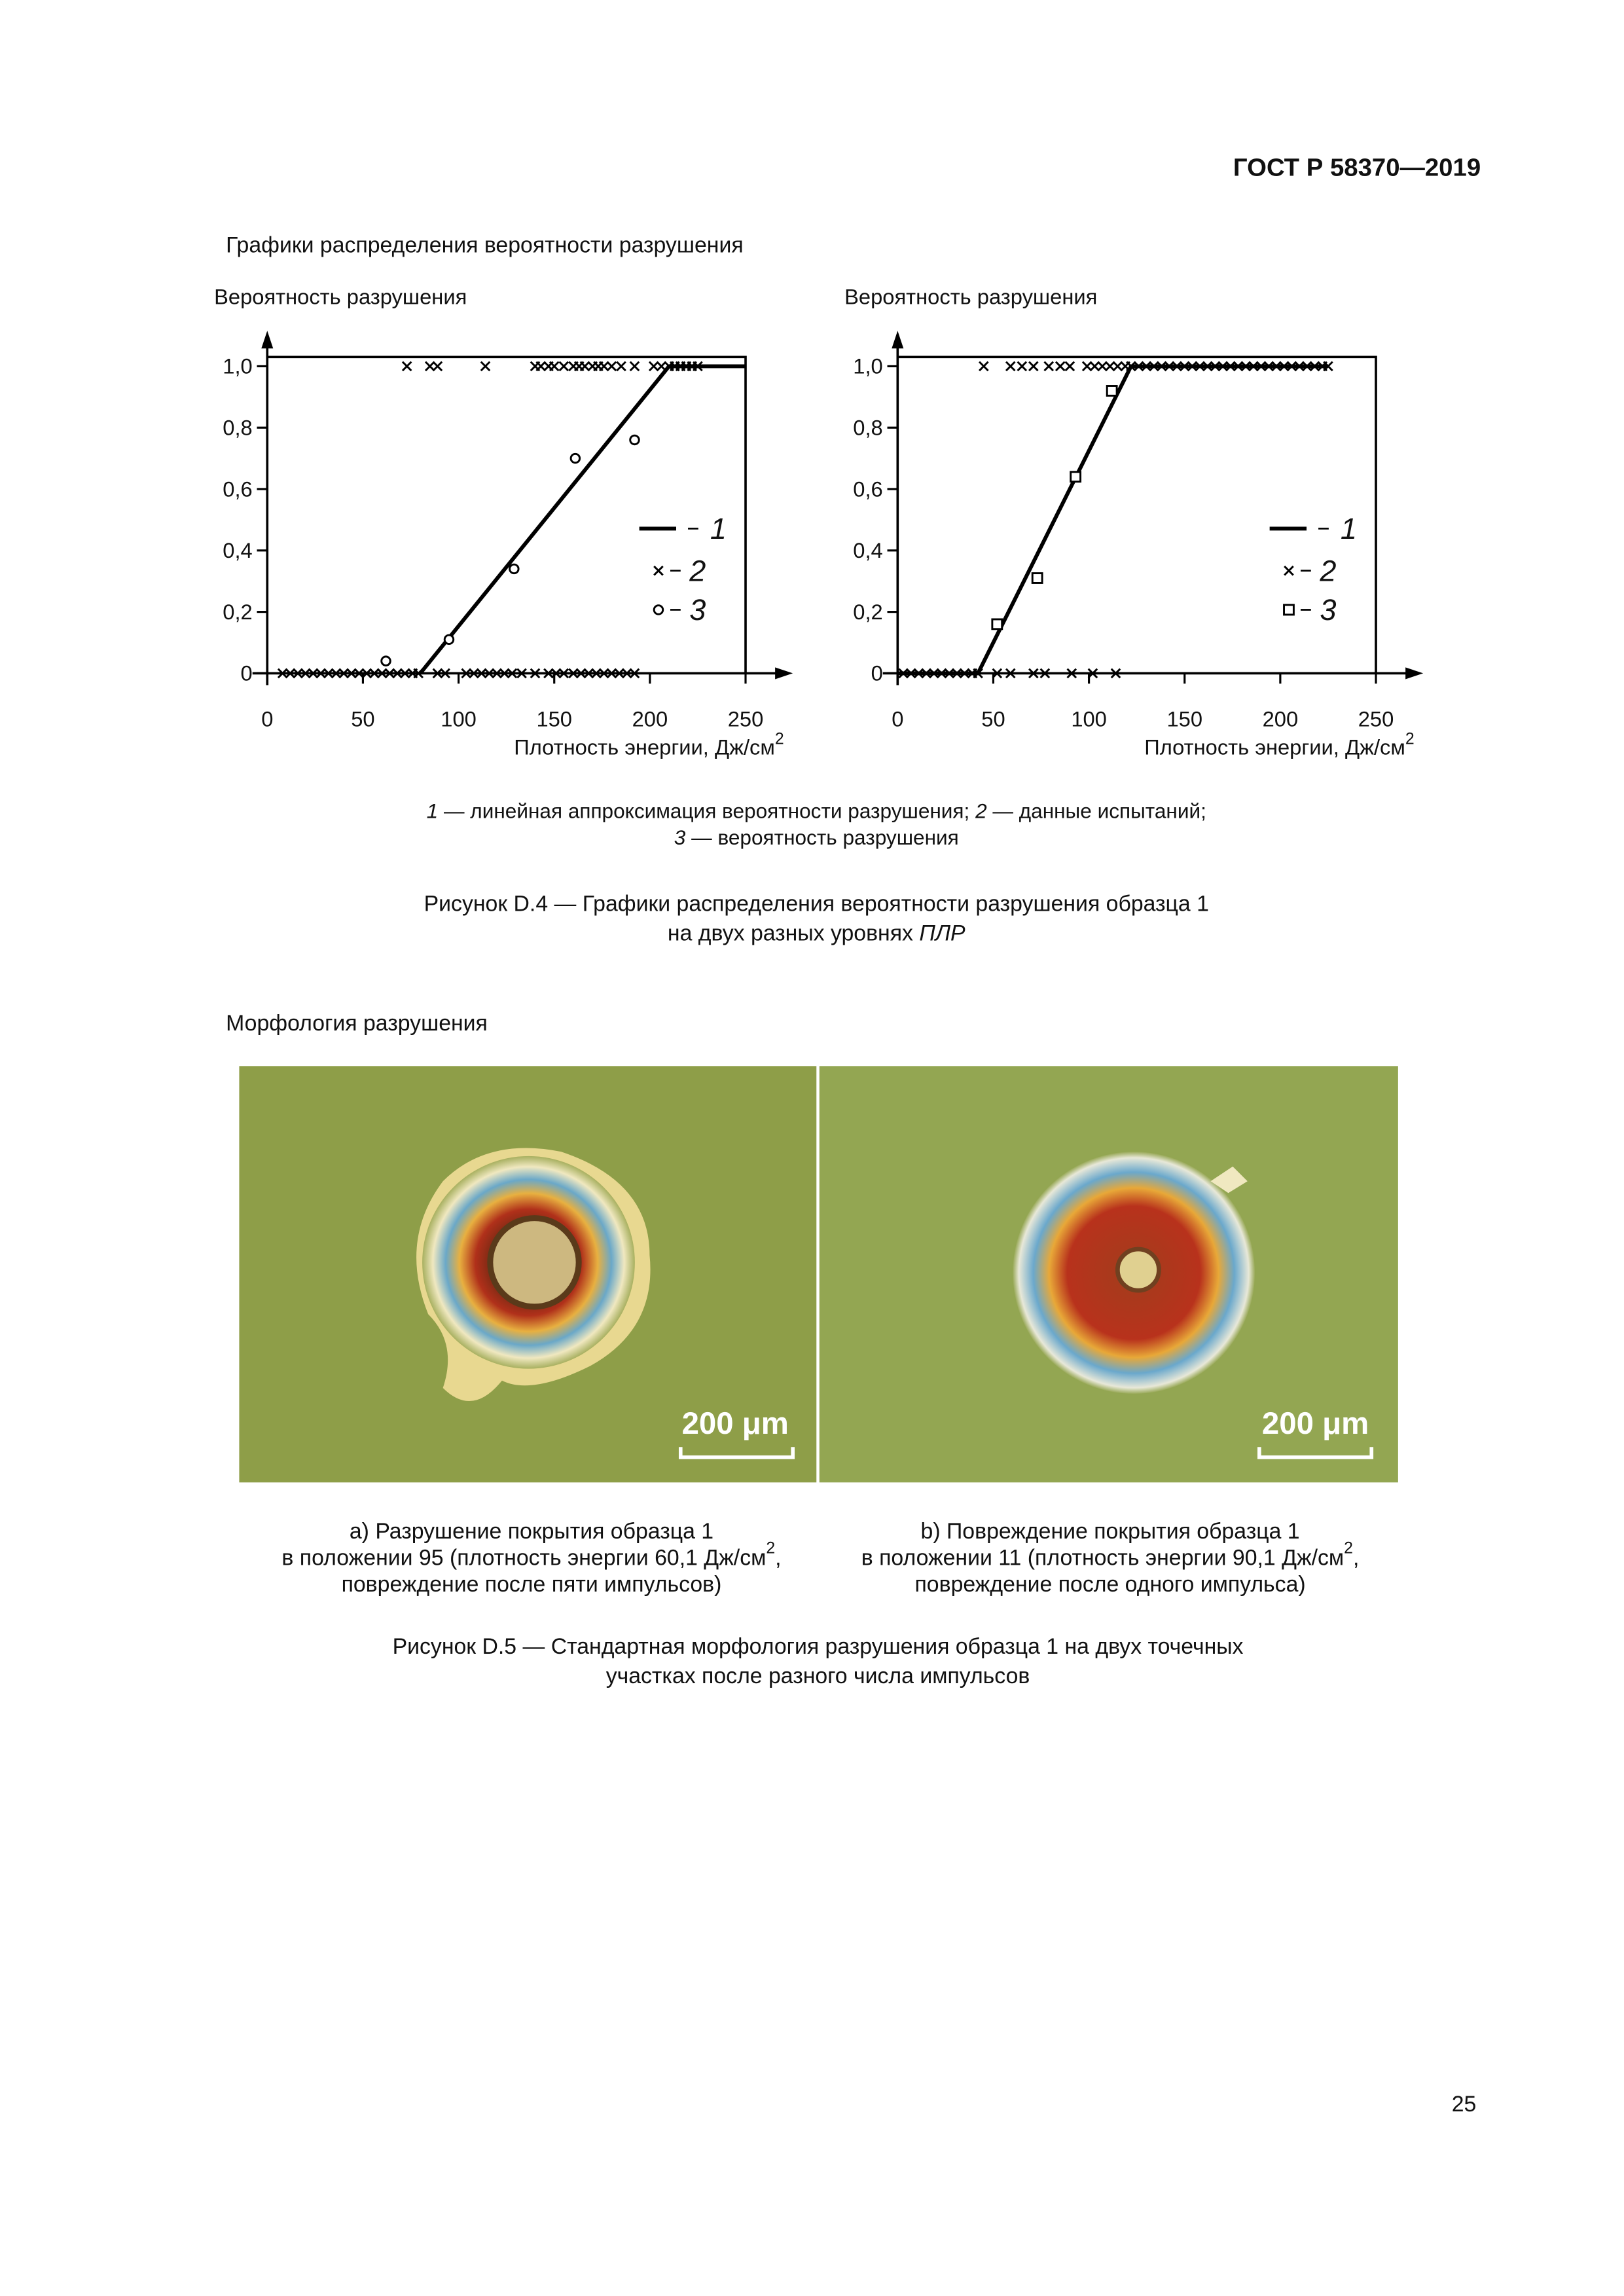 The image size is (1624, 2296). I want to click on frame, so click(1137, 514).